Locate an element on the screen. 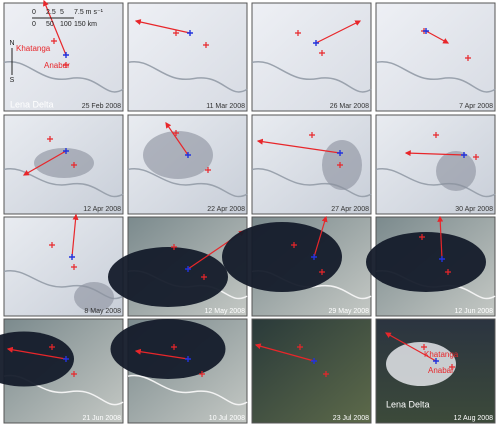  wind-scale-label: 2.5 is located at coordinates (51, 12).